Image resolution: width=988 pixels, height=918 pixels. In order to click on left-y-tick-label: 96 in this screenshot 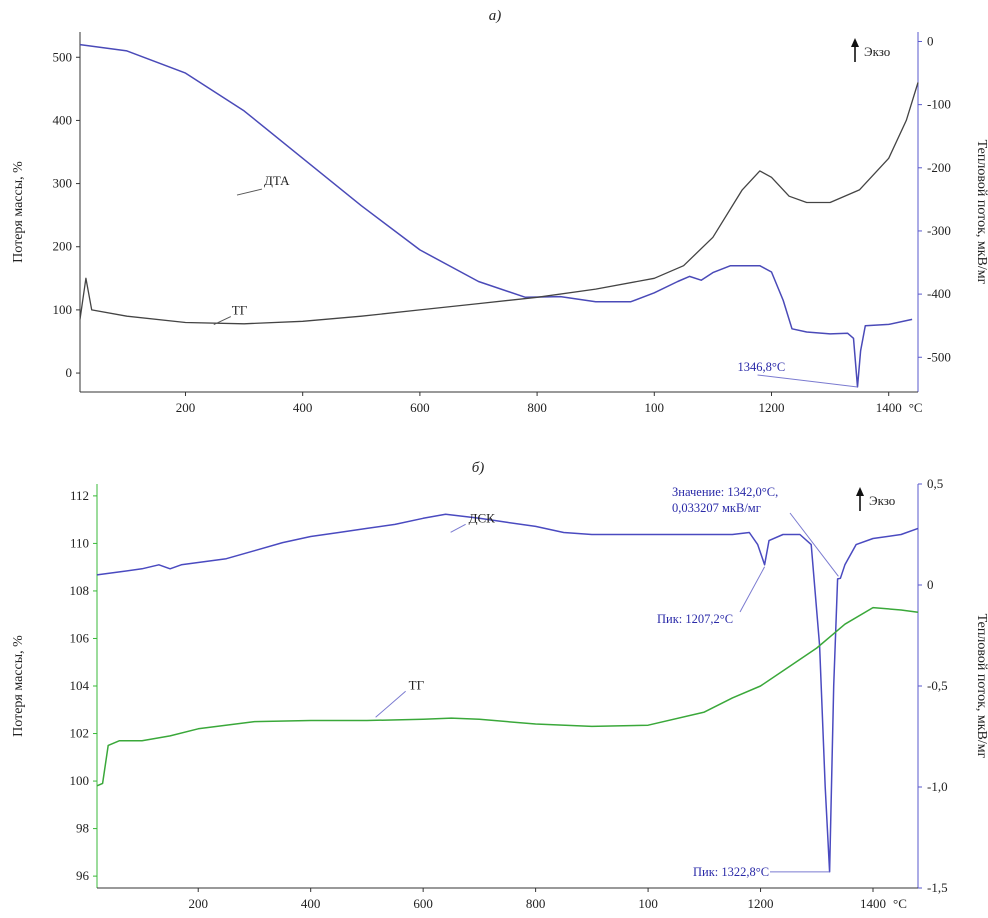, I will do `click(83, 875)`.